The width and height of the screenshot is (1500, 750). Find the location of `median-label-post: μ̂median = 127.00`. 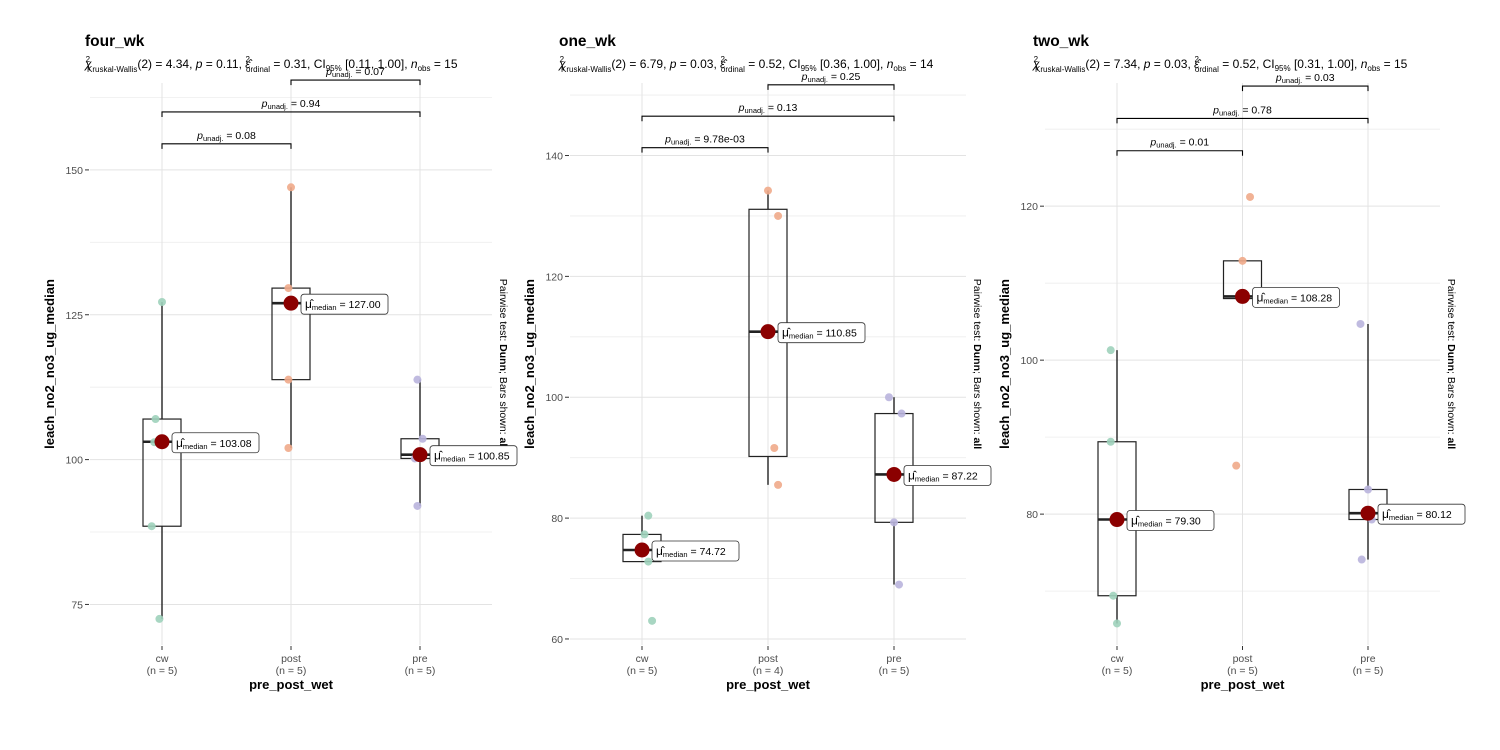

median-label-post: μ̂median = 127.00 is located at coordinates (344, 304).